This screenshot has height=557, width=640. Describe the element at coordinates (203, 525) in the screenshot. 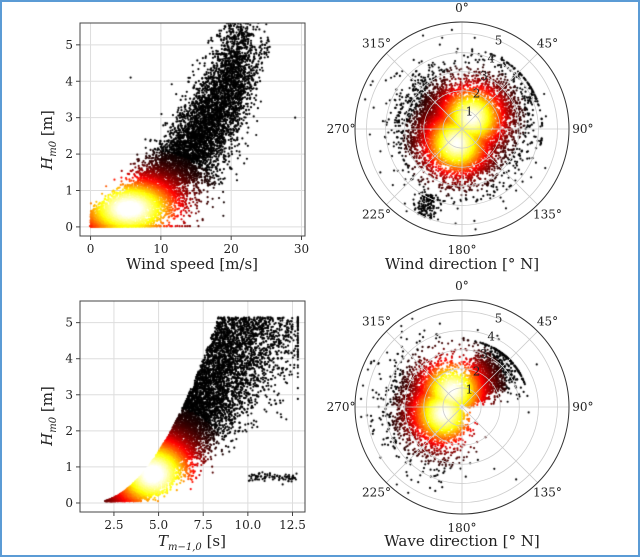

I see `x-tick-label: 7.5` at that location.